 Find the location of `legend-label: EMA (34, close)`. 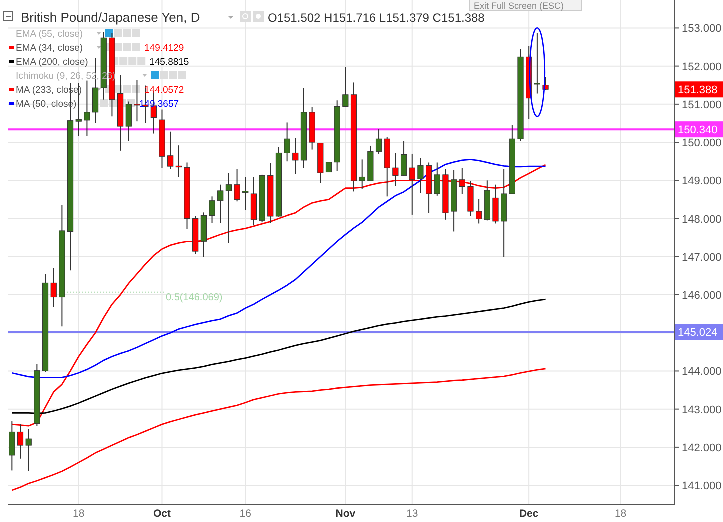

legend-label: EMA (34, close) is located at coordinates (50, 48).